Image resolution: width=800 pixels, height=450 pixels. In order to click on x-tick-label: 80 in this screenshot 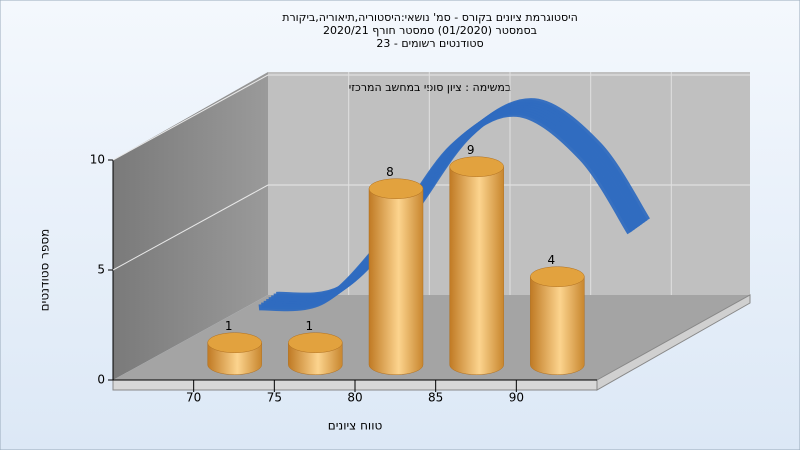, I will do `click(354, 398)`.